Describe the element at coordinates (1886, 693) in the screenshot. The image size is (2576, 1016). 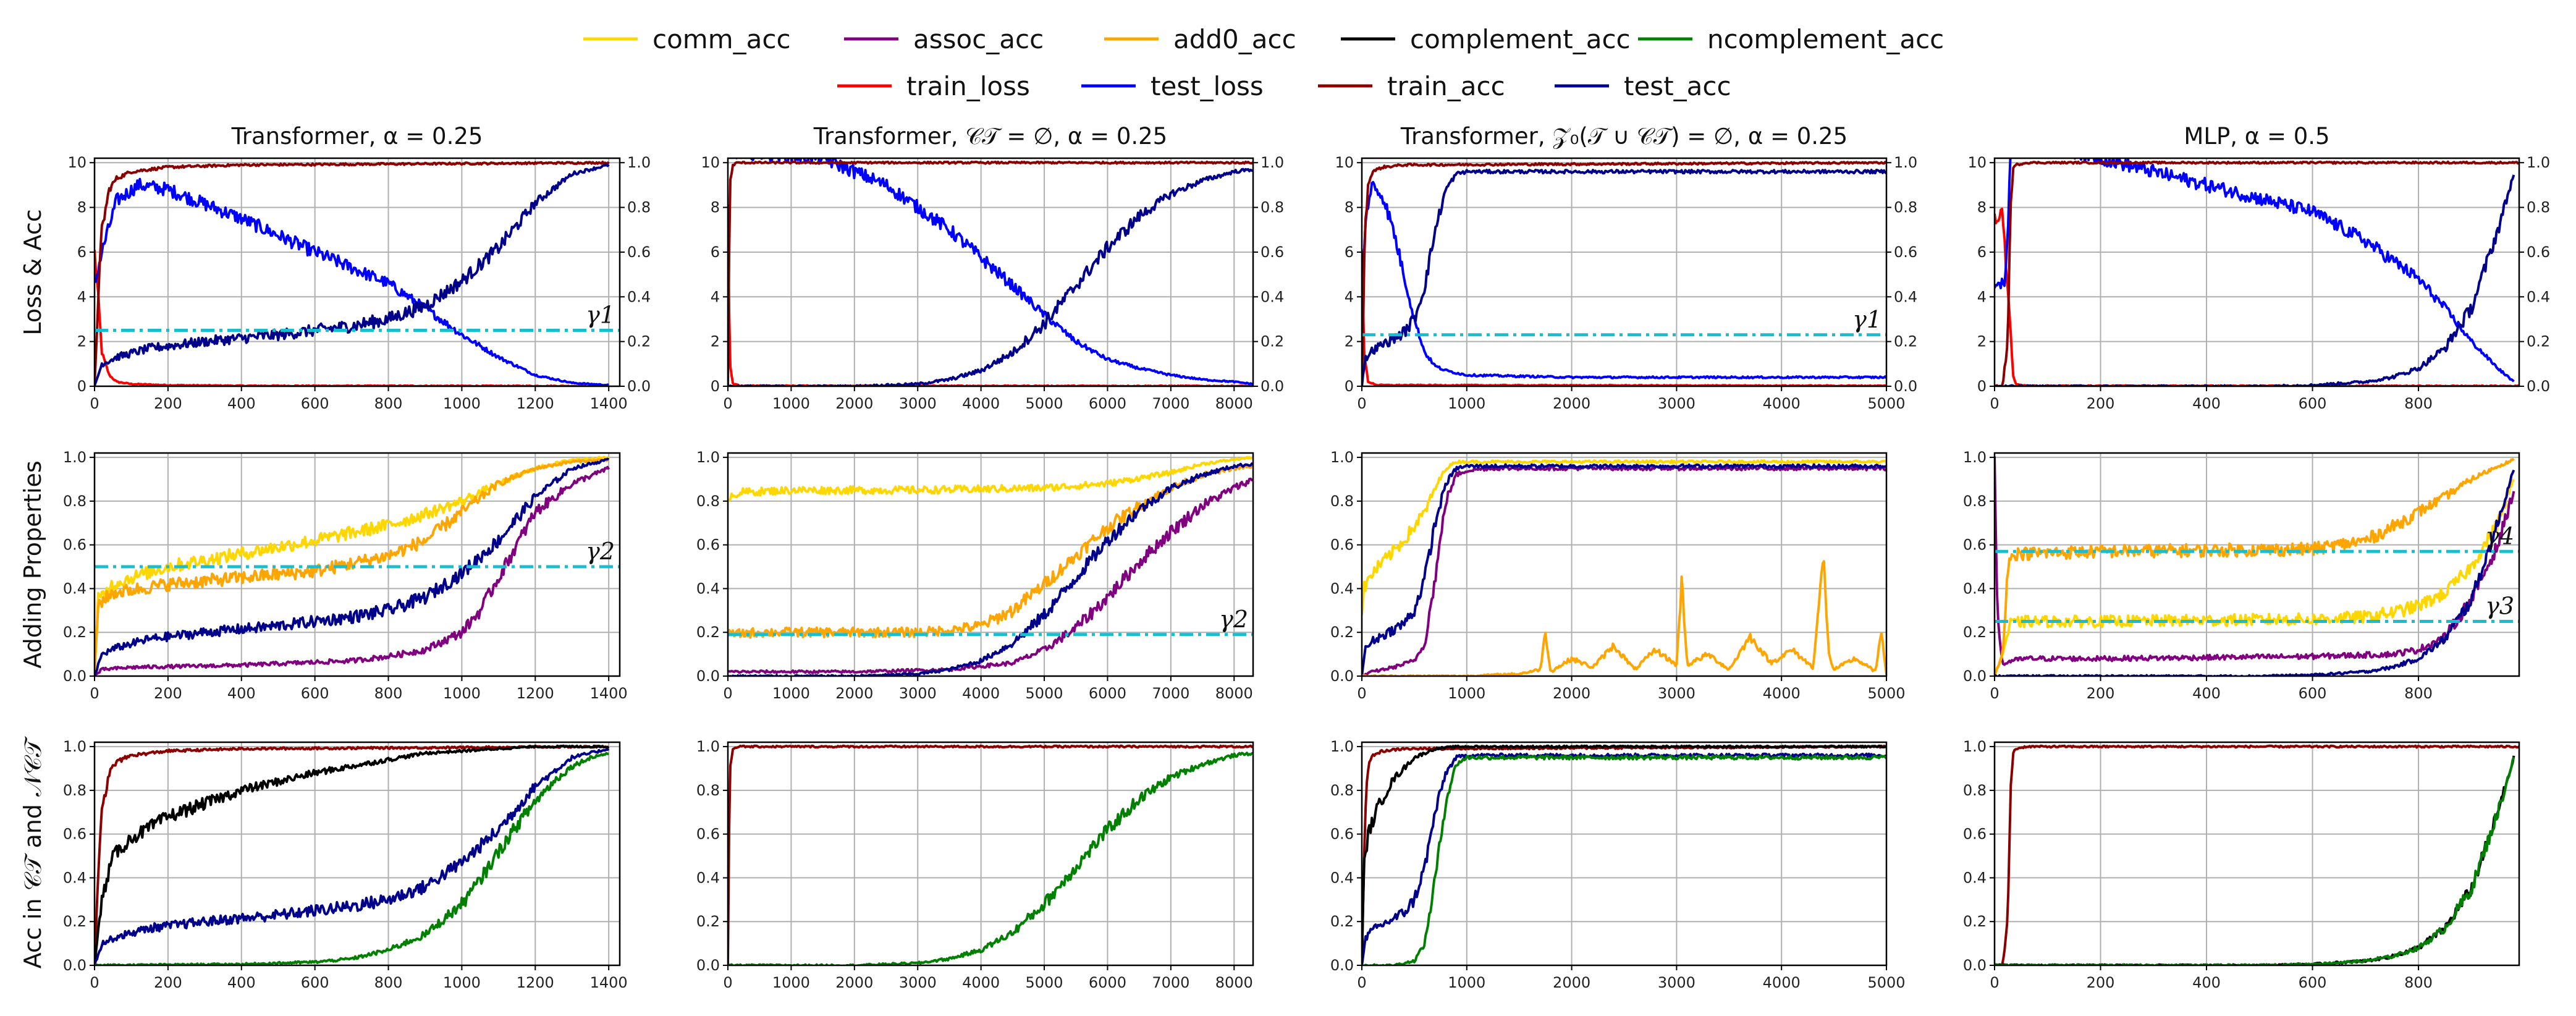
I see `x-tick-label: 5000` at that location.